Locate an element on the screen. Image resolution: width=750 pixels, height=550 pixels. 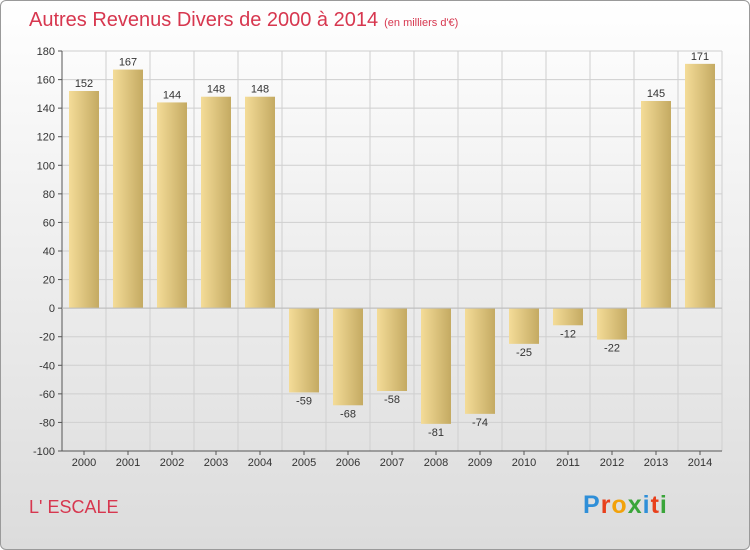
x-tick-label: 2011 is located at coordinates (568, 463).